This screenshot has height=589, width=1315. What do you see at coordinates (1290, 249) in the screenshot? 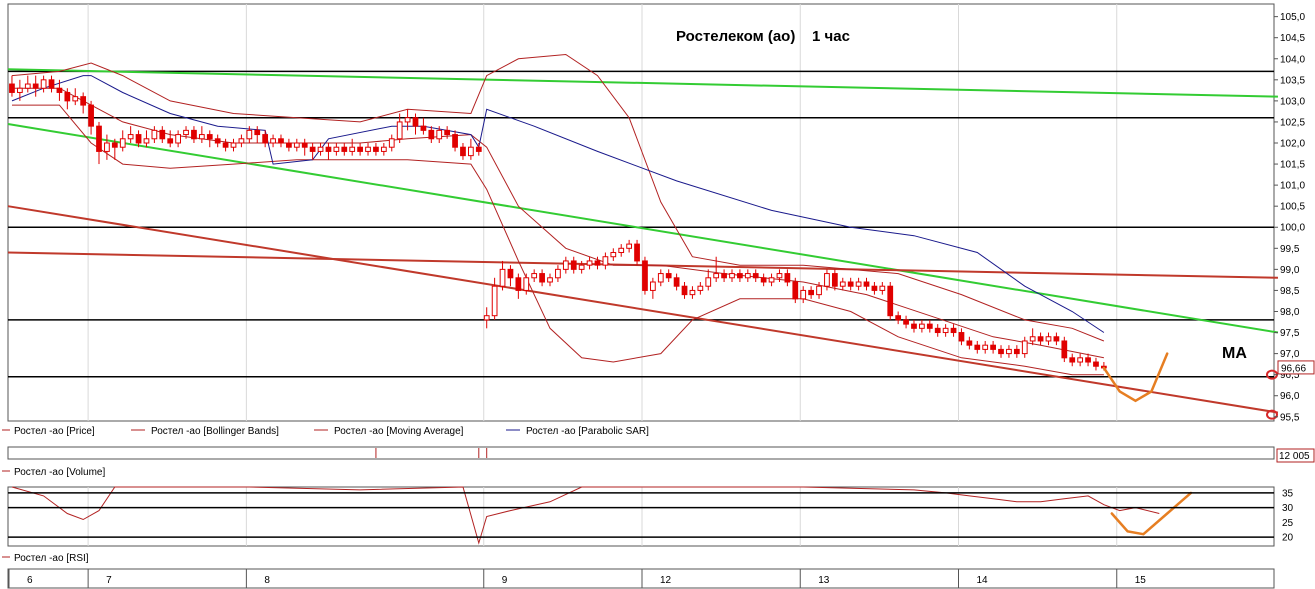
I see `price-tick-label: 99,5` at bounding box center [1290, 249].